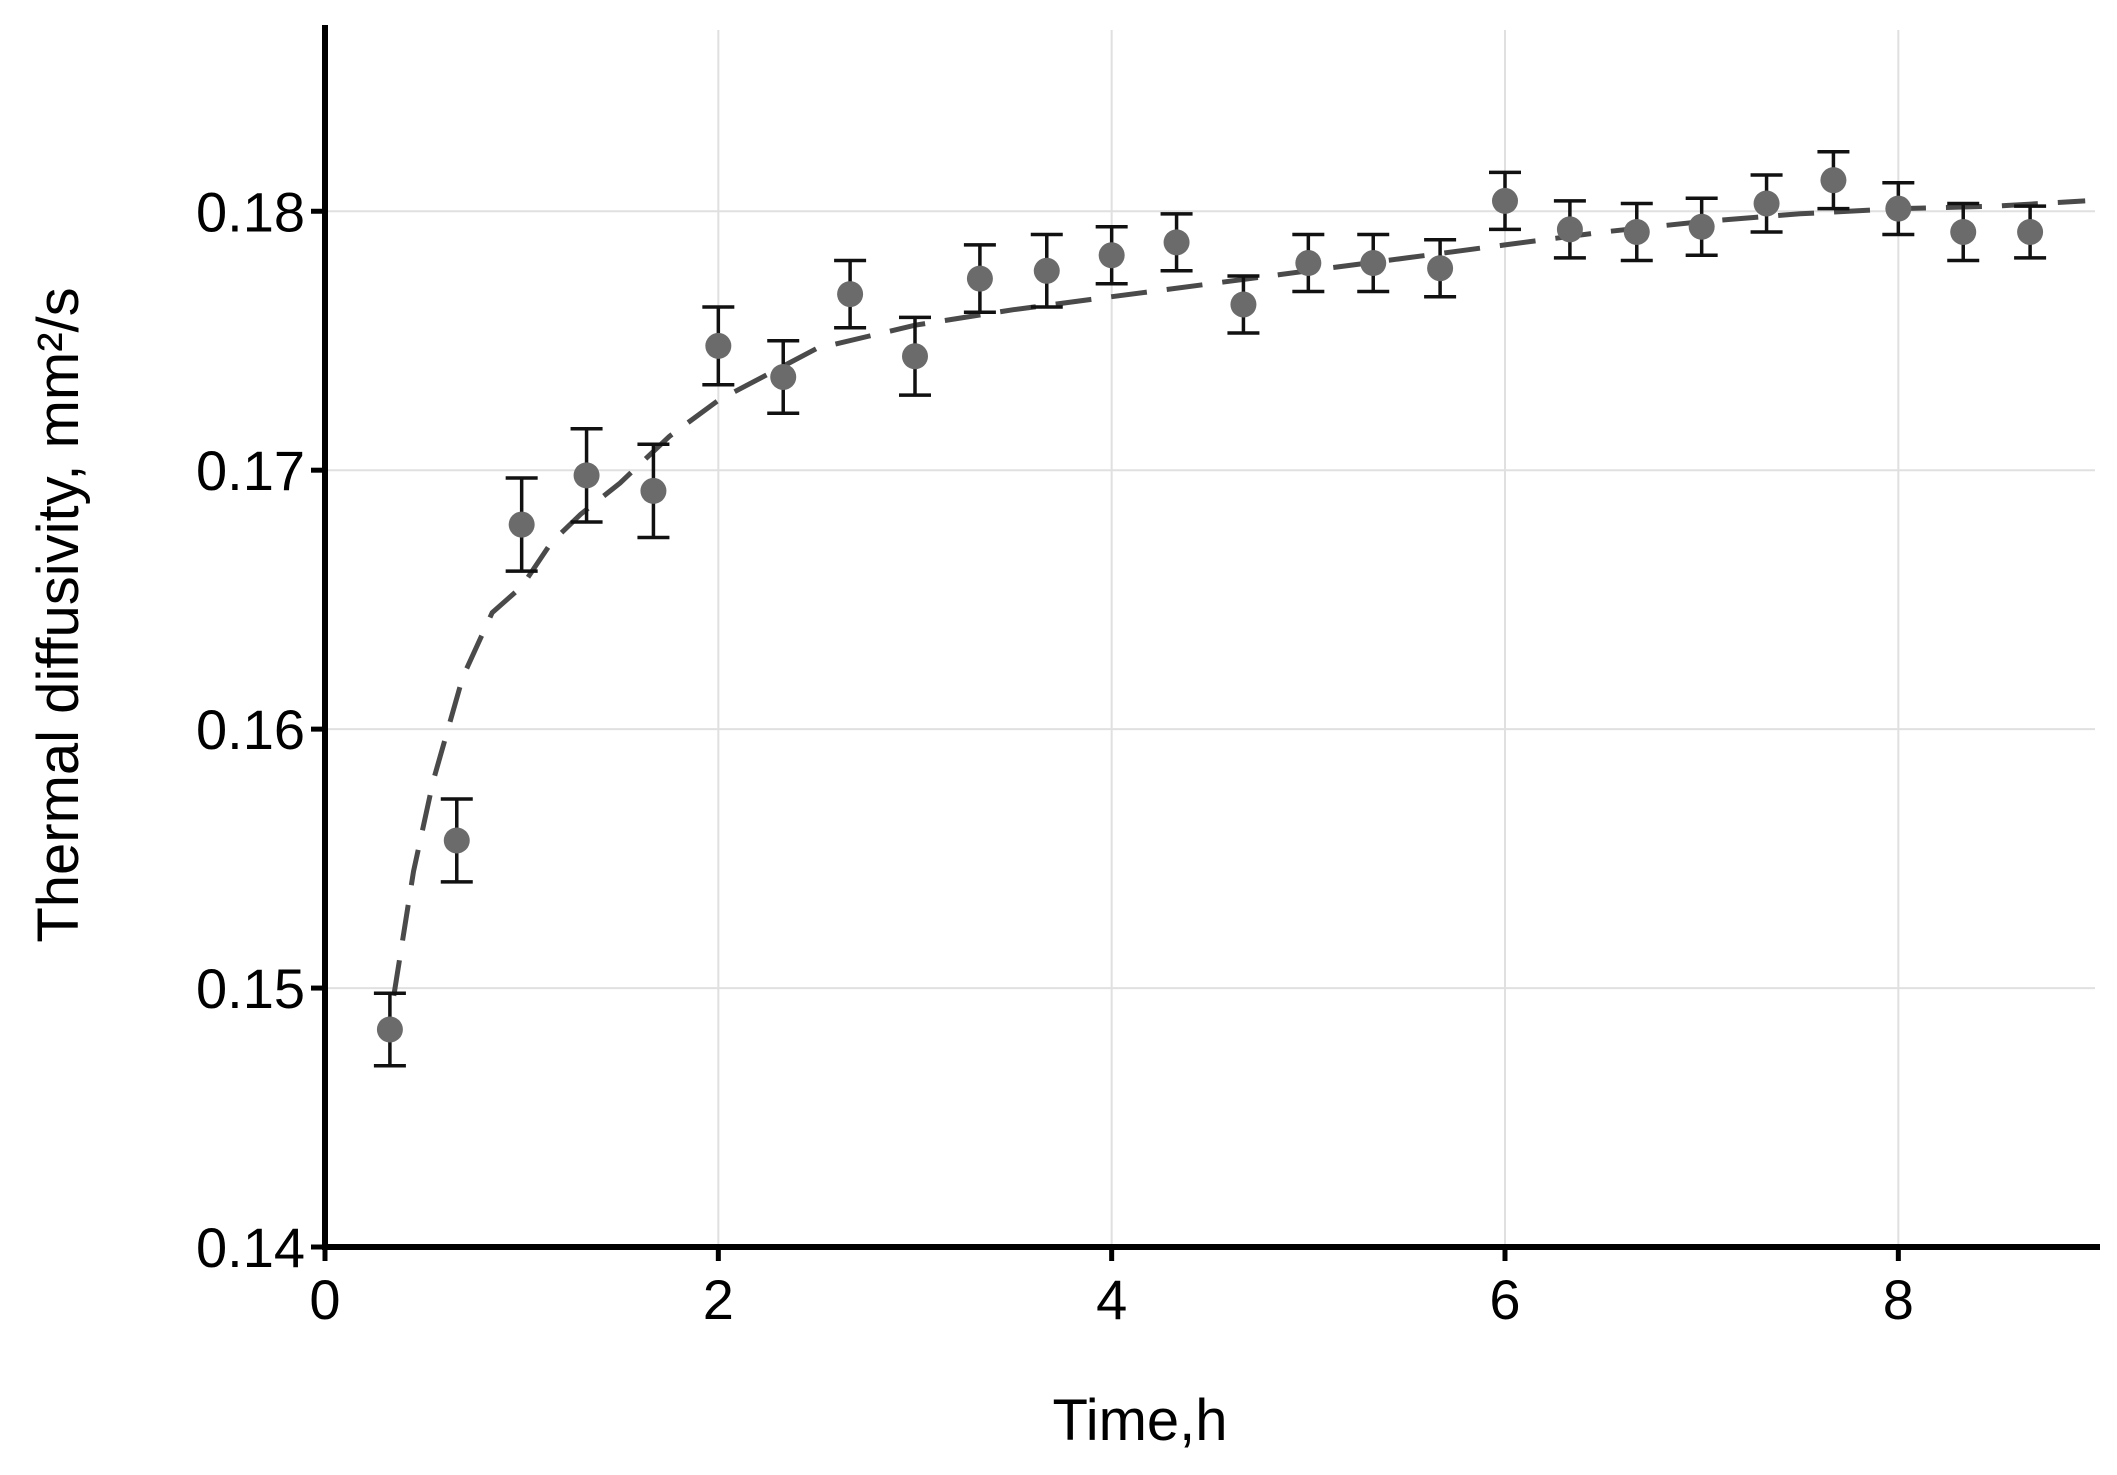  I want to click on x-ticks: 0 2 4 6 8, so click(1111, 1289).